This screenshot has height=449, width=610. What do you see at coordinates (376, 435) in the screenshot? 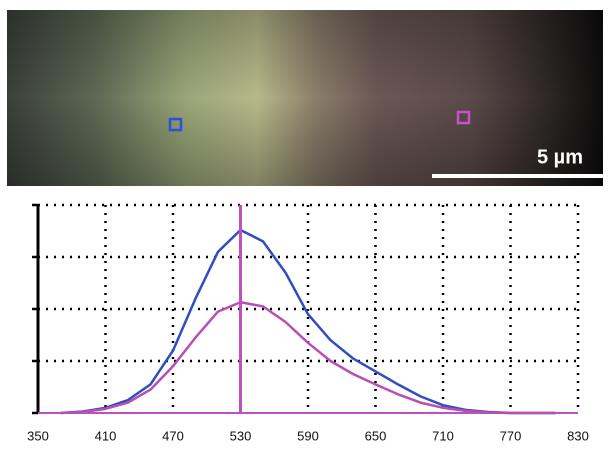
I see `x-tick-label: 650` at bounding box center [376, 435].